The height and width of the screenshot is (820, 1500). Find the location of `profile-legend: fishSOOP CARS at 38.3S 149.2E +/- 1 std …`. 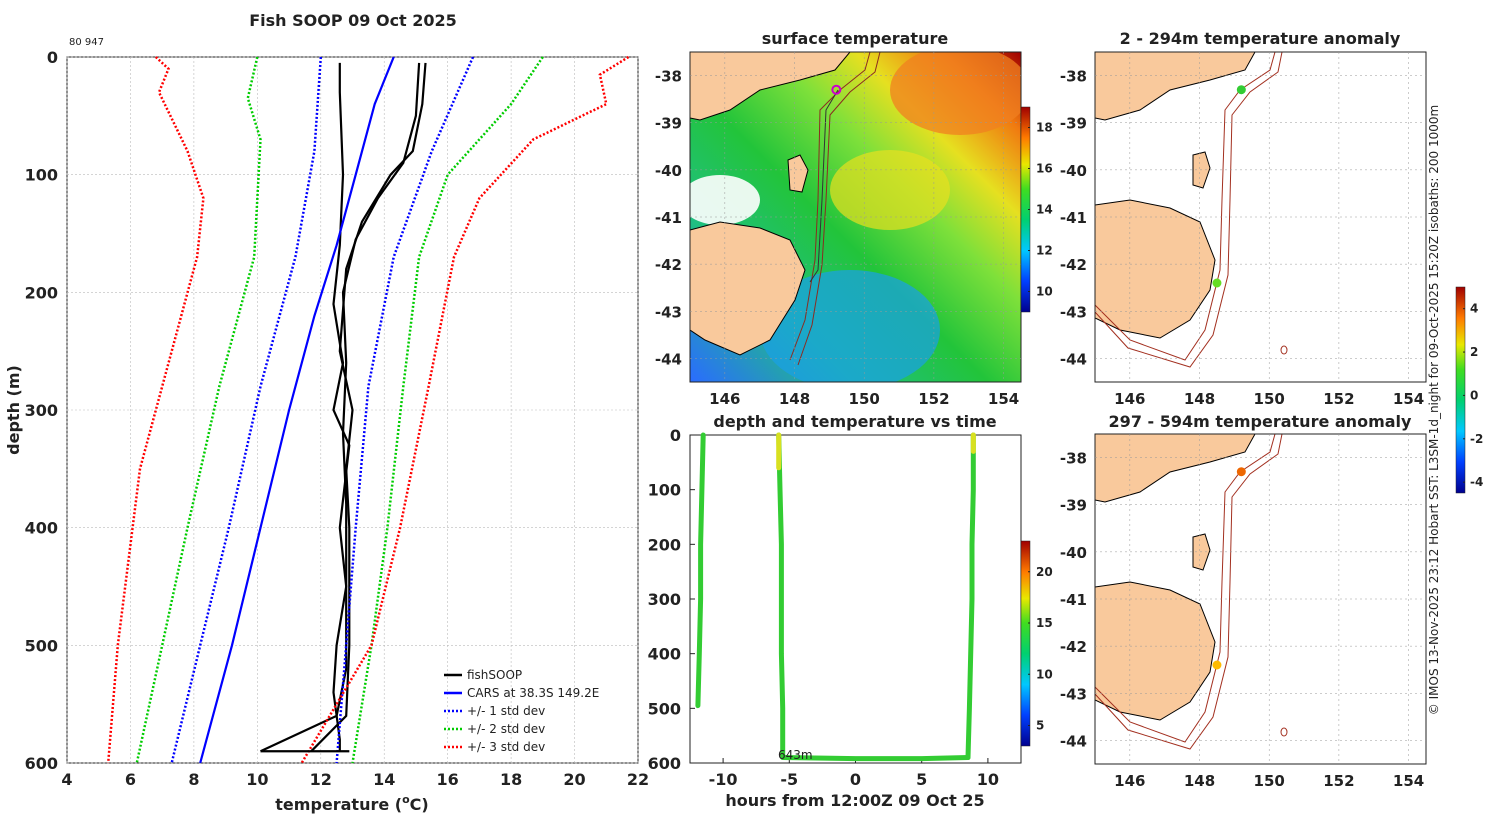

profile-legend: fishSOOP CARS at 38.3S 149.2E +/- 1 std … is located at coordinates (521, 711).